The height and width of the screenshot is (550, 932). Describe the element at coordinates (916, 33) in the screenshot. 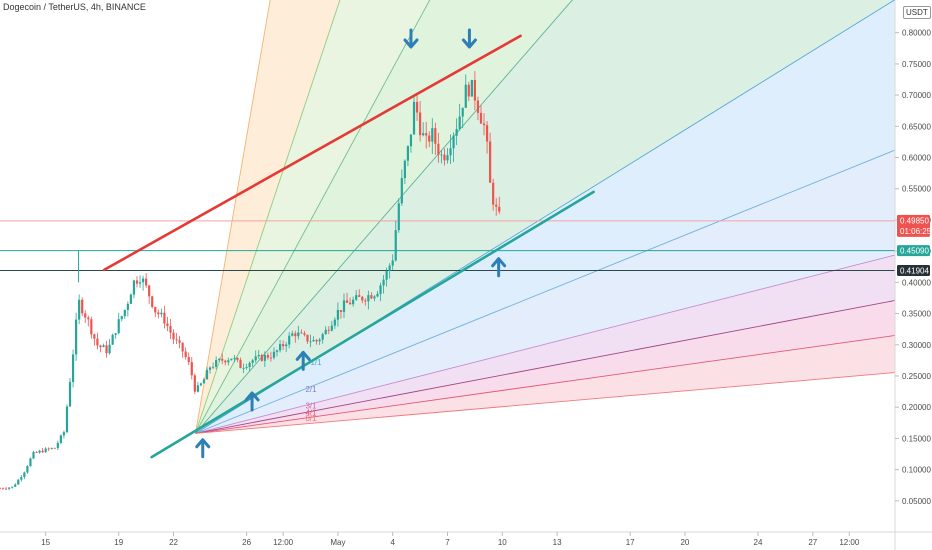

I see `y-tick-label: 0.80000` at that location.